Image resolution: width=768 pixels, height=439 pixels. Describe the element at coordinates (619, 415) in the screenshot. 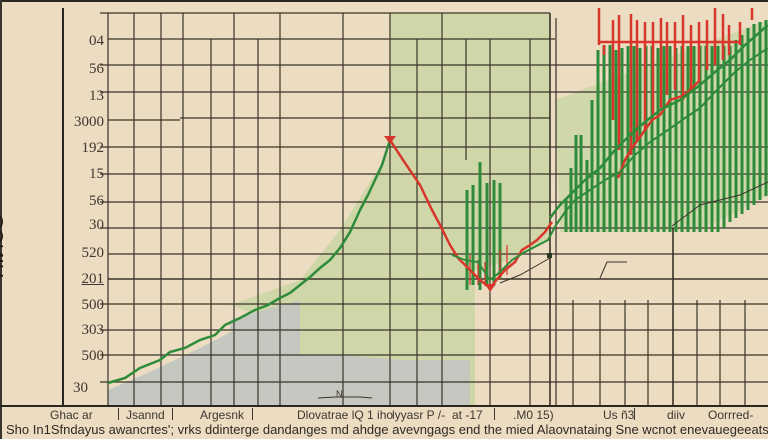

I see `x-tick: Us ñ3` at that location.